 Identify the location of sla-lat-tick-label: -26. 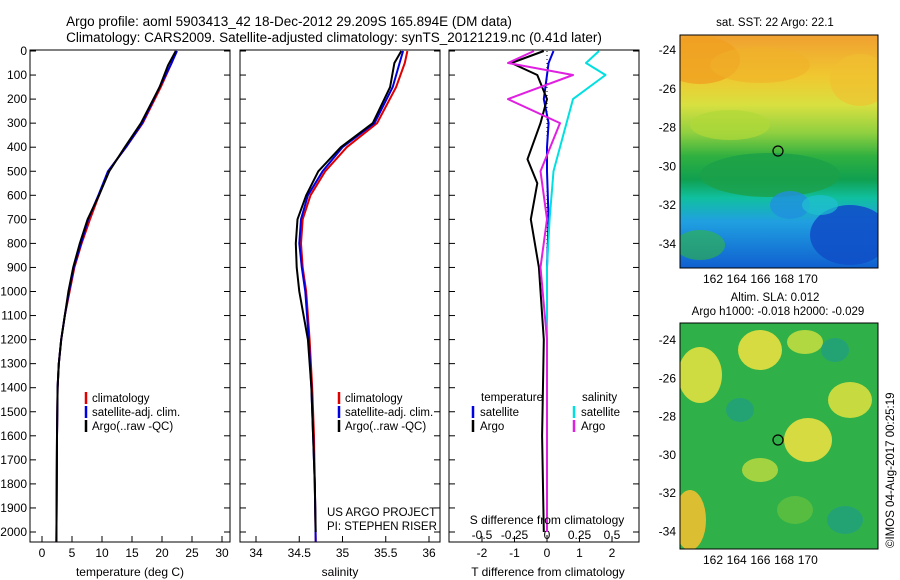
(668, 378).